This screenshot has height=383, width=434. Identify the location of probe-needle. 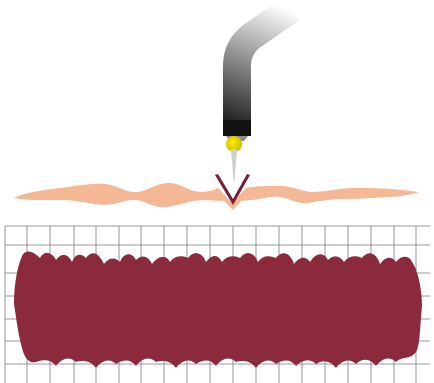
(234, 165).